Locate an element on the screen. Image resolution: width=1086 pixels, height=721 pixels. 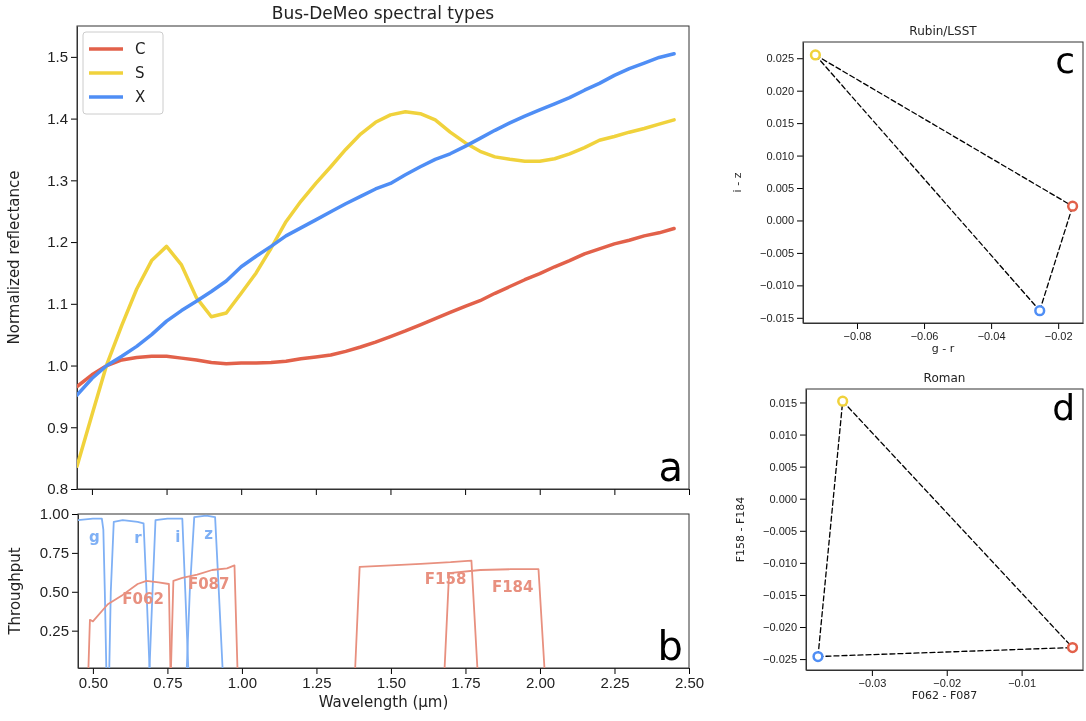
y-tick-label: 0.50 is located at coordinates (54, 592).